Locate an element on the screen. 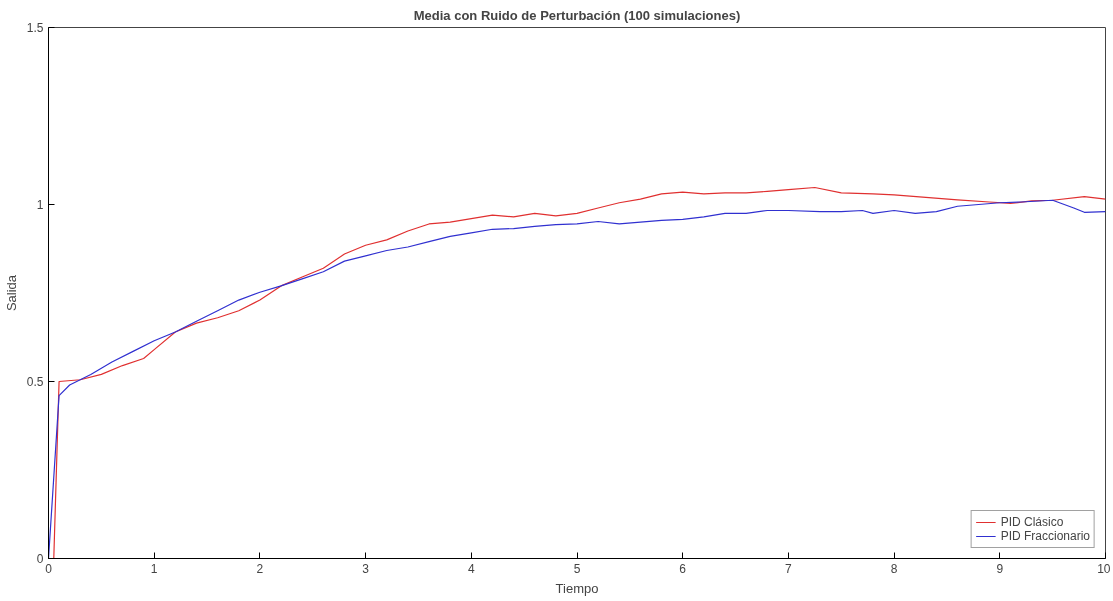  x-tick-label: 7 is located at coordinates (789, 568).